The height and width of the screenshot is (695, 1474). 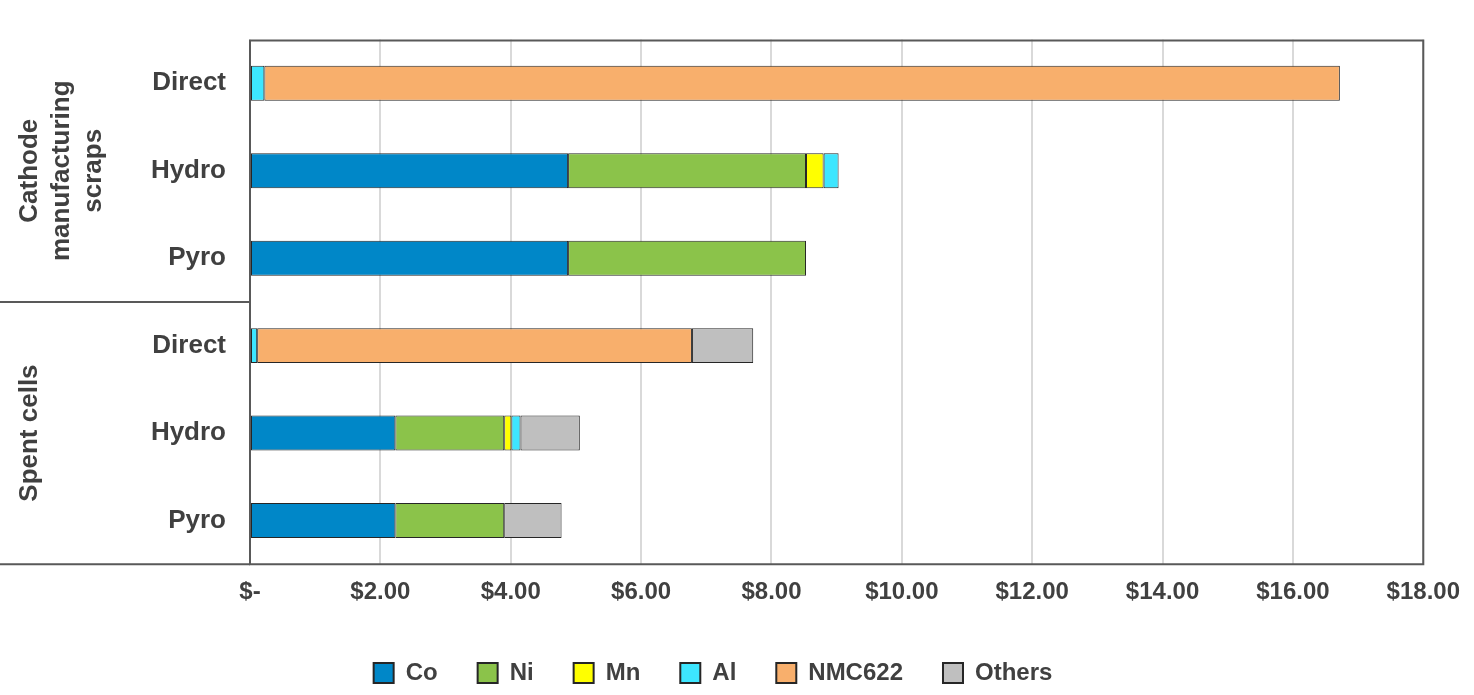 What do you see at coordinates (1423, 591) in the screenshot?
I see `x-tick-label: $18.00` at bounding box center [1423, 591].